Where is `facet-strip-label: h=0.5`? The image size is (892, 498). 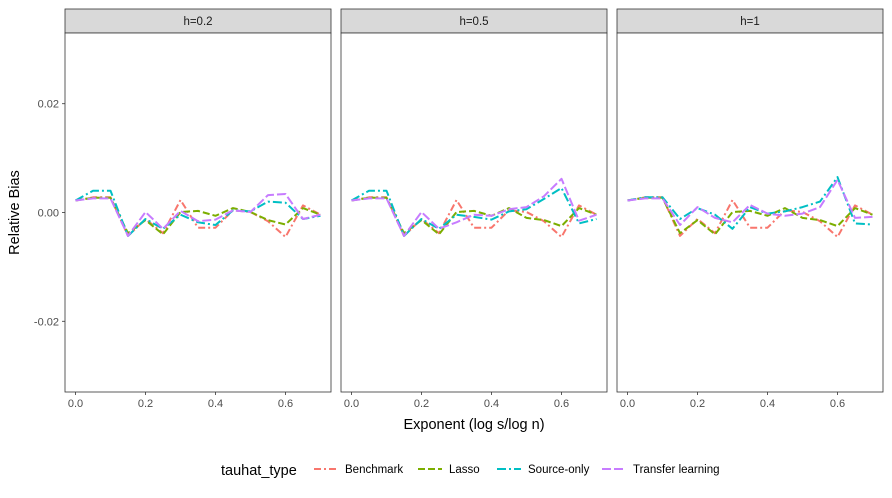
facet-strip-label: h=0.5 is located at coordinates (473, 22).